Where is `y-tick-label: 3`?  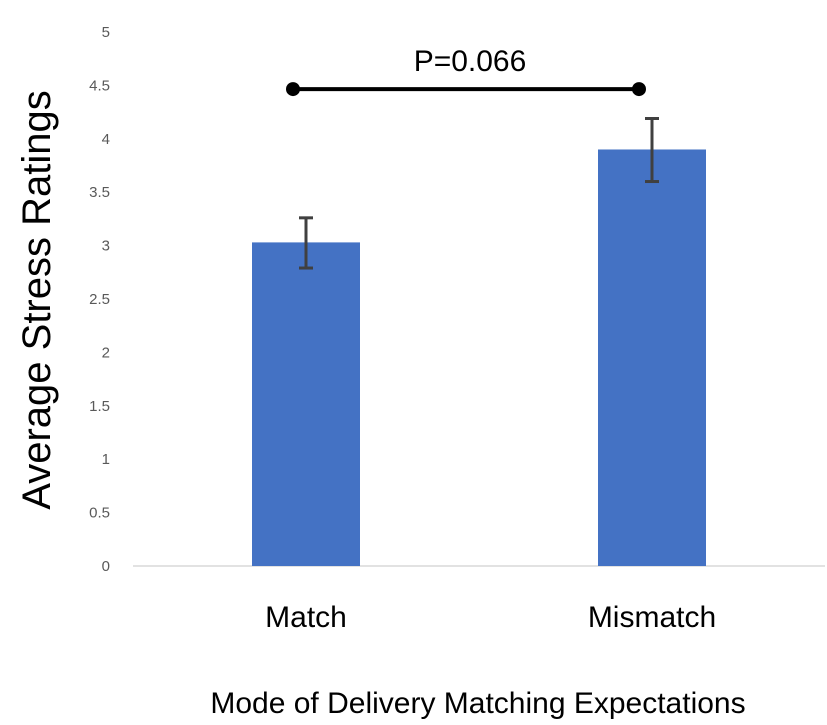 y-tick-label: 3 is located at coordinates (106, 246).